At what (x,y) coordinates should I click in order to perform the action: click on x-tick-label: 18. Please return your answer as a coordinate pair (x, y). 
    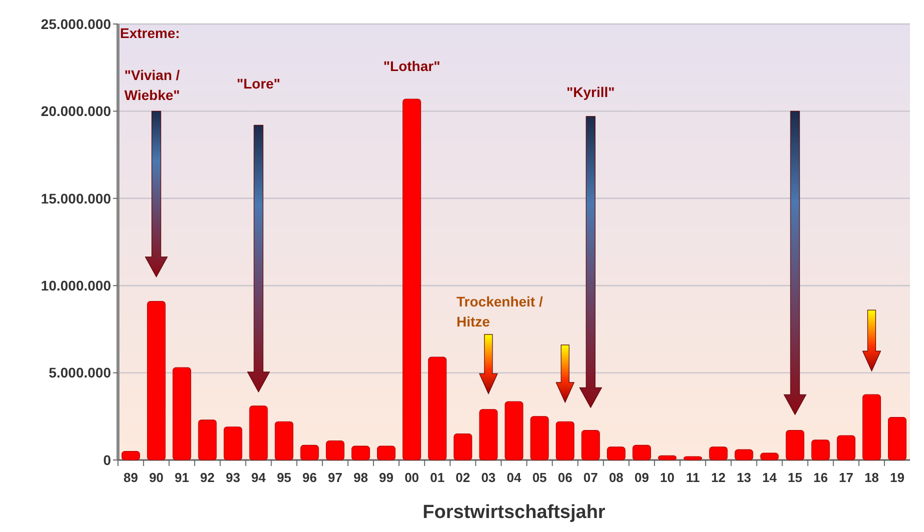
    Looking at the image, I should click on (871, 477).